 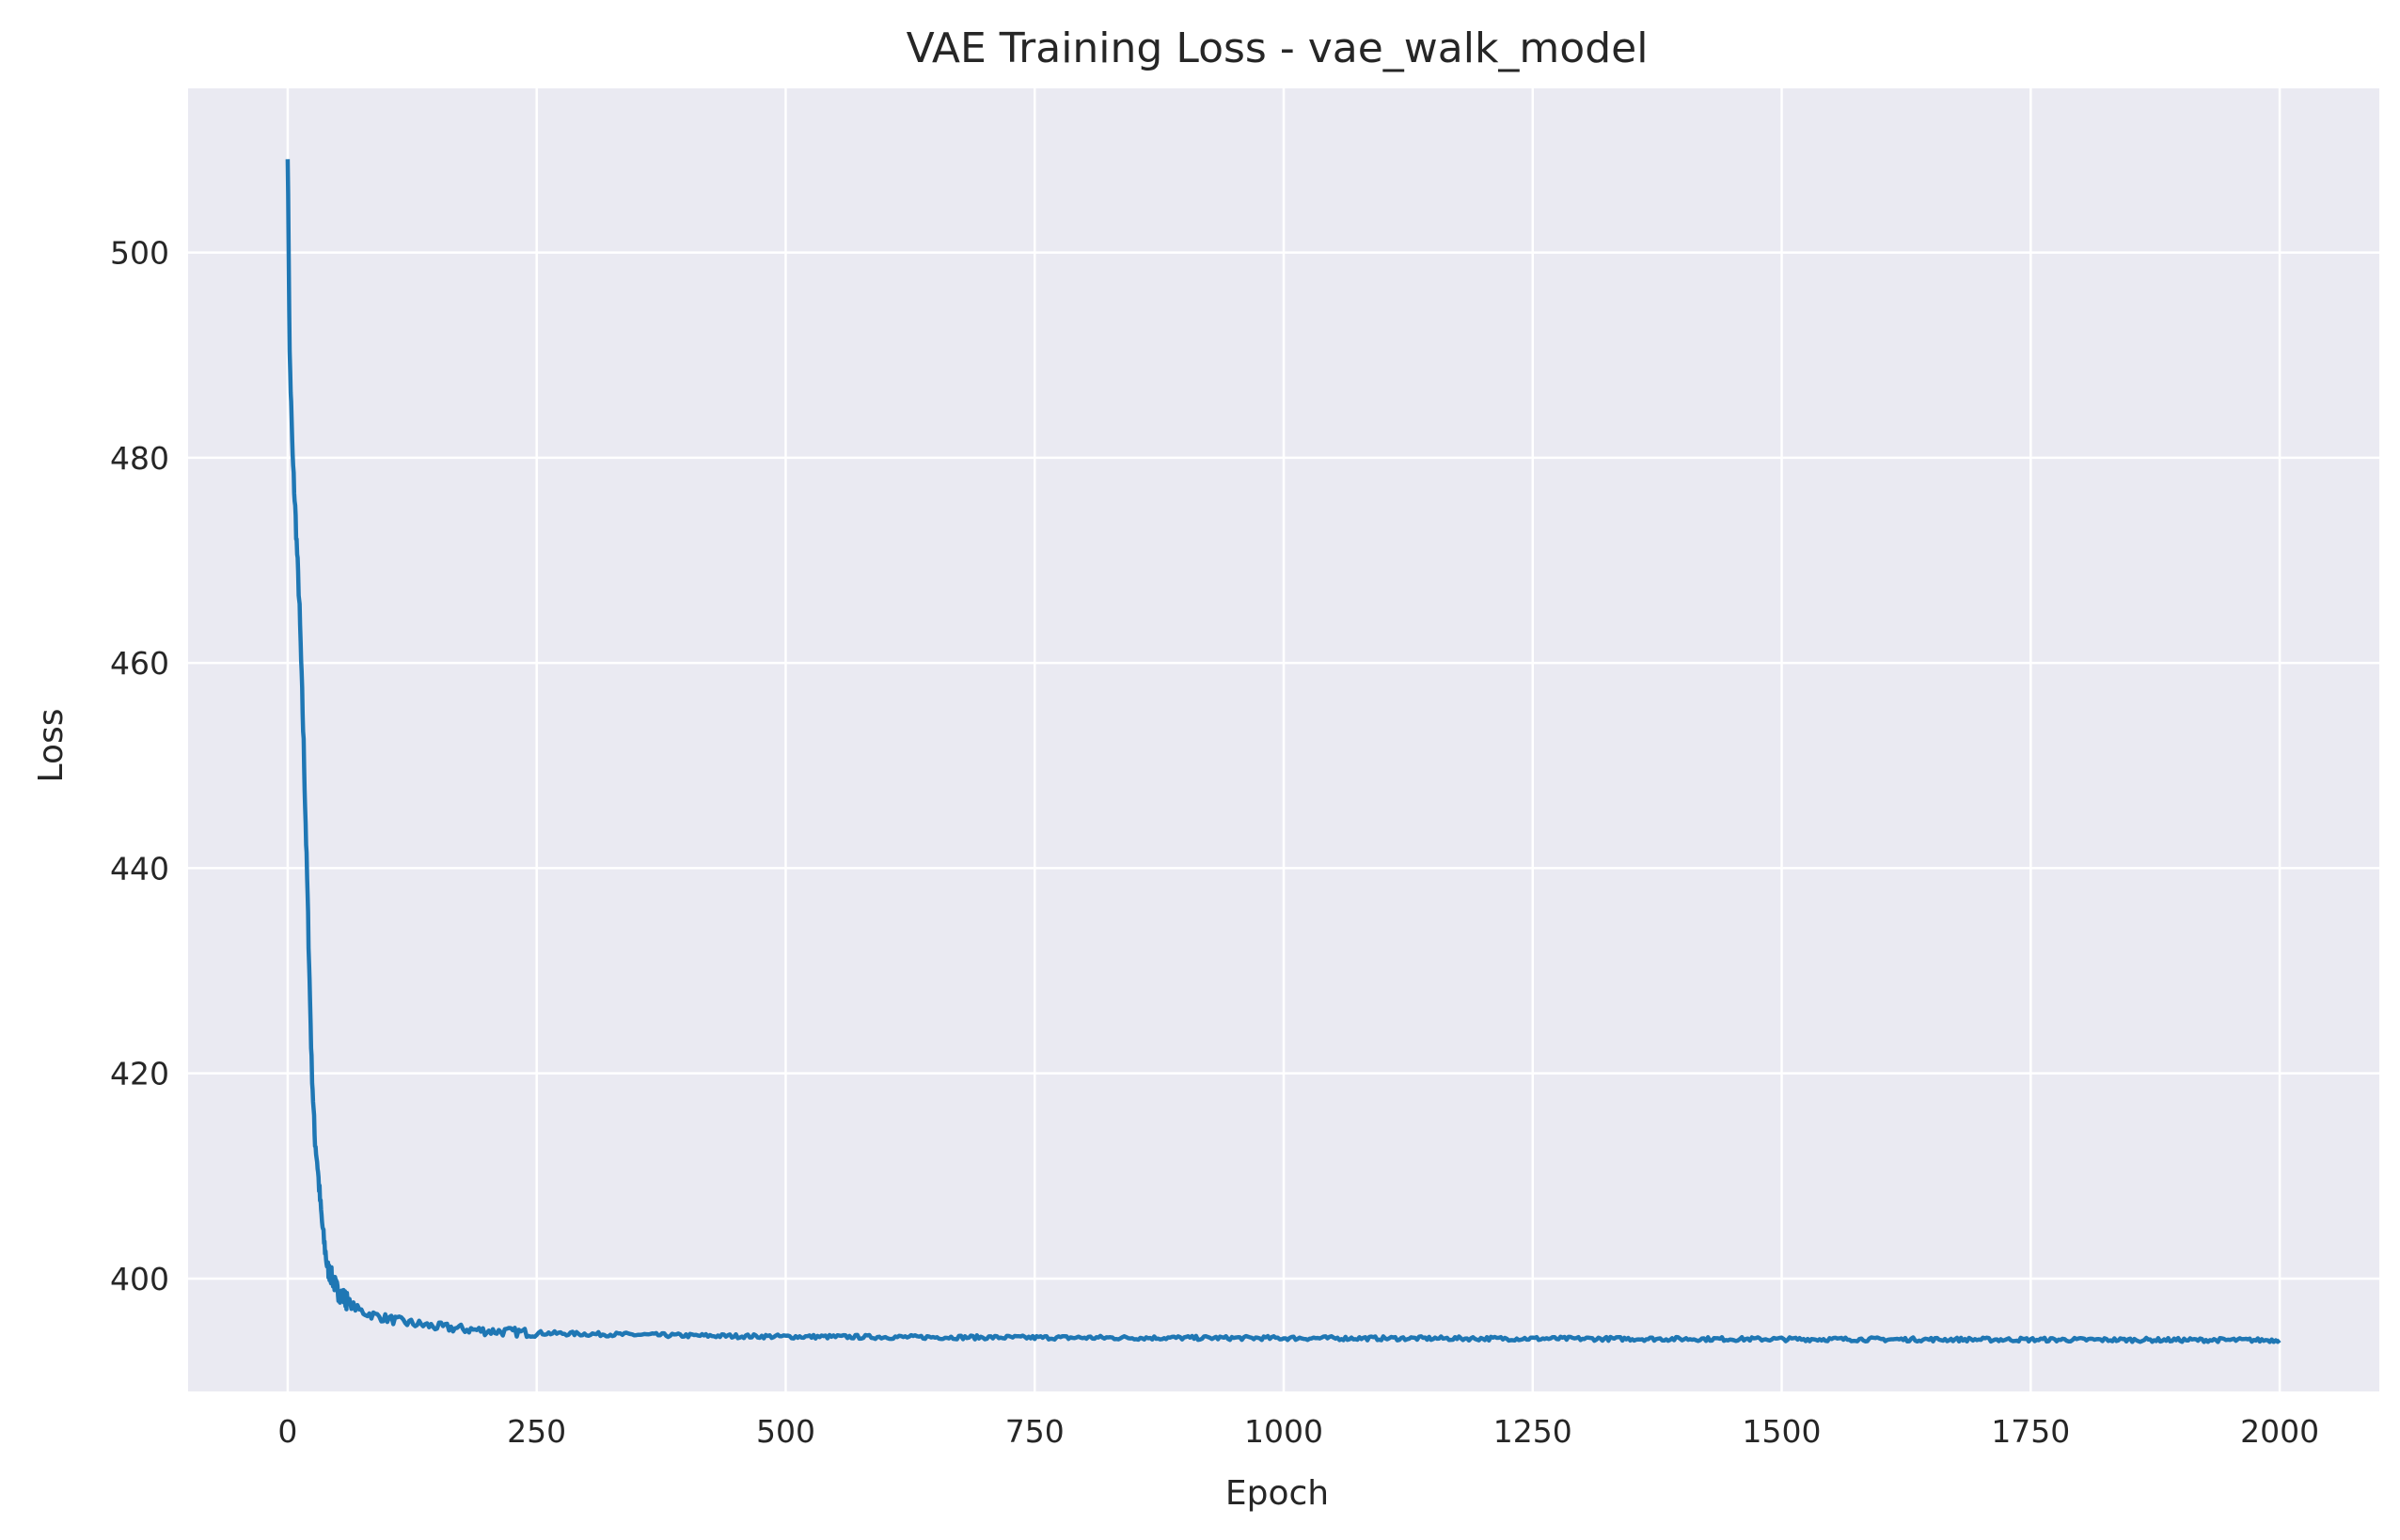 I want to click on x-tick-label: 1250, so click(x=1532, y=1432).